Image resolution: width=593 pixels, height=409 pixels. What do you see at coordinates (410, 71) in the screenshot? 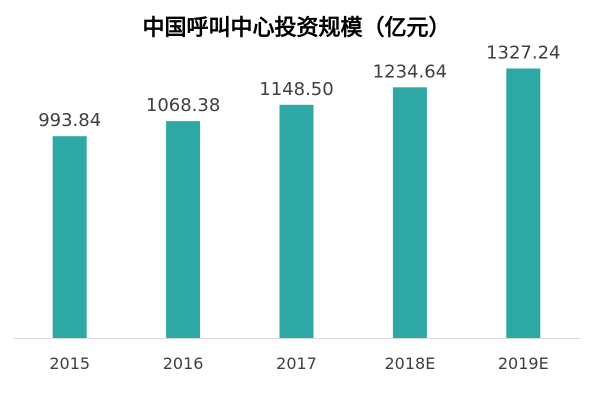
I see `data-label-2018E: 1234.64` at bounding box center [410, 71].